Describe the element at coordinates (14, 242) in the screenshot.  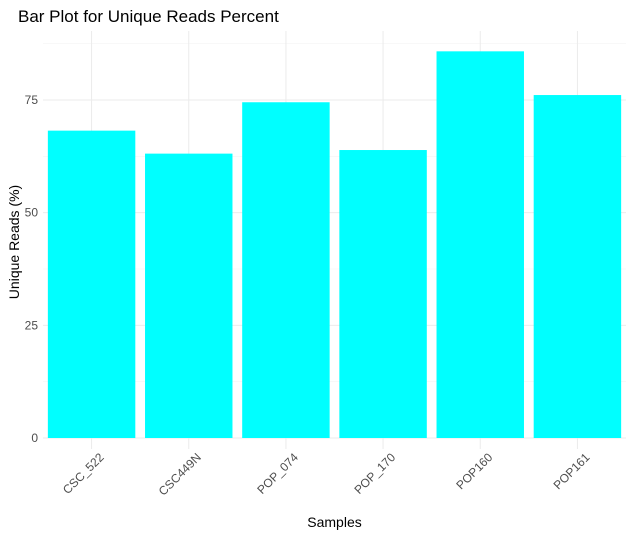
I see `y-axis-label: Unique Reads (%)` at that location.